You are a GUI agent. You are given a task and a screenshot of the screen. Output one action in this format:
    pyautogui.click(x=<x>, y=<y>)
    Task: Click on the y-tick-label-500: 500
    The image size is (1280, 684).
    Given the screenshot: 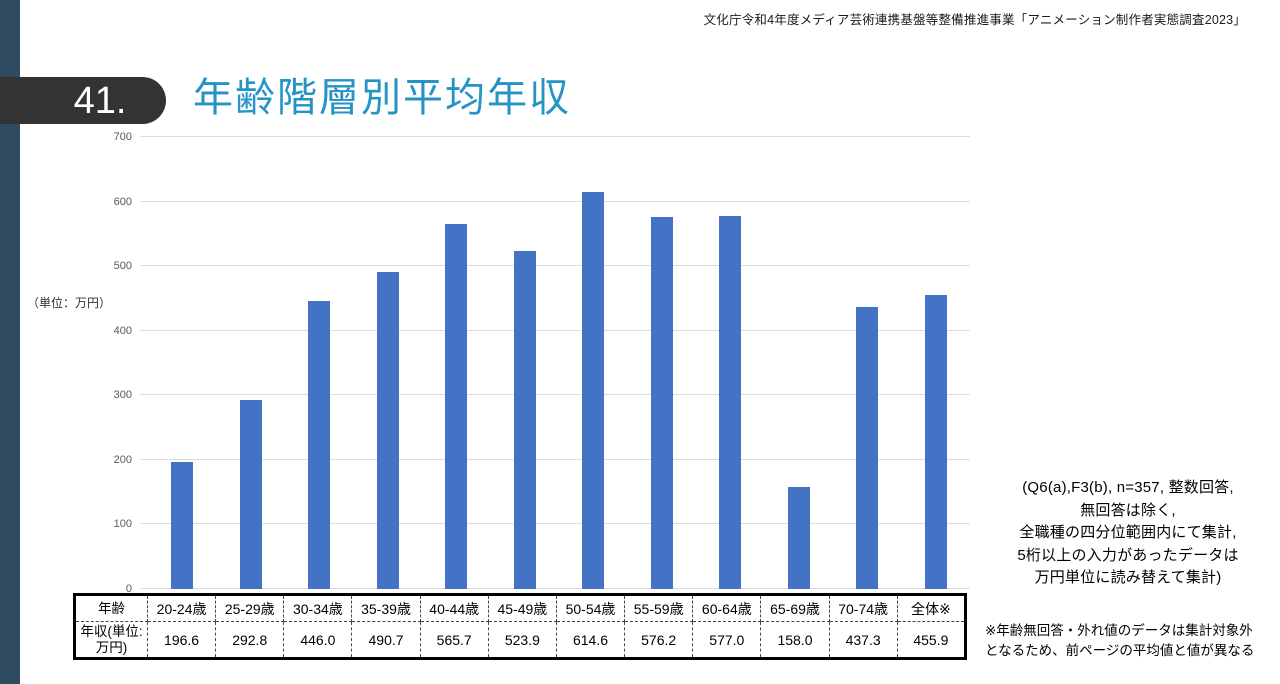 What is the action you would take?
    pyautogui.click(x=122, y=266)
    